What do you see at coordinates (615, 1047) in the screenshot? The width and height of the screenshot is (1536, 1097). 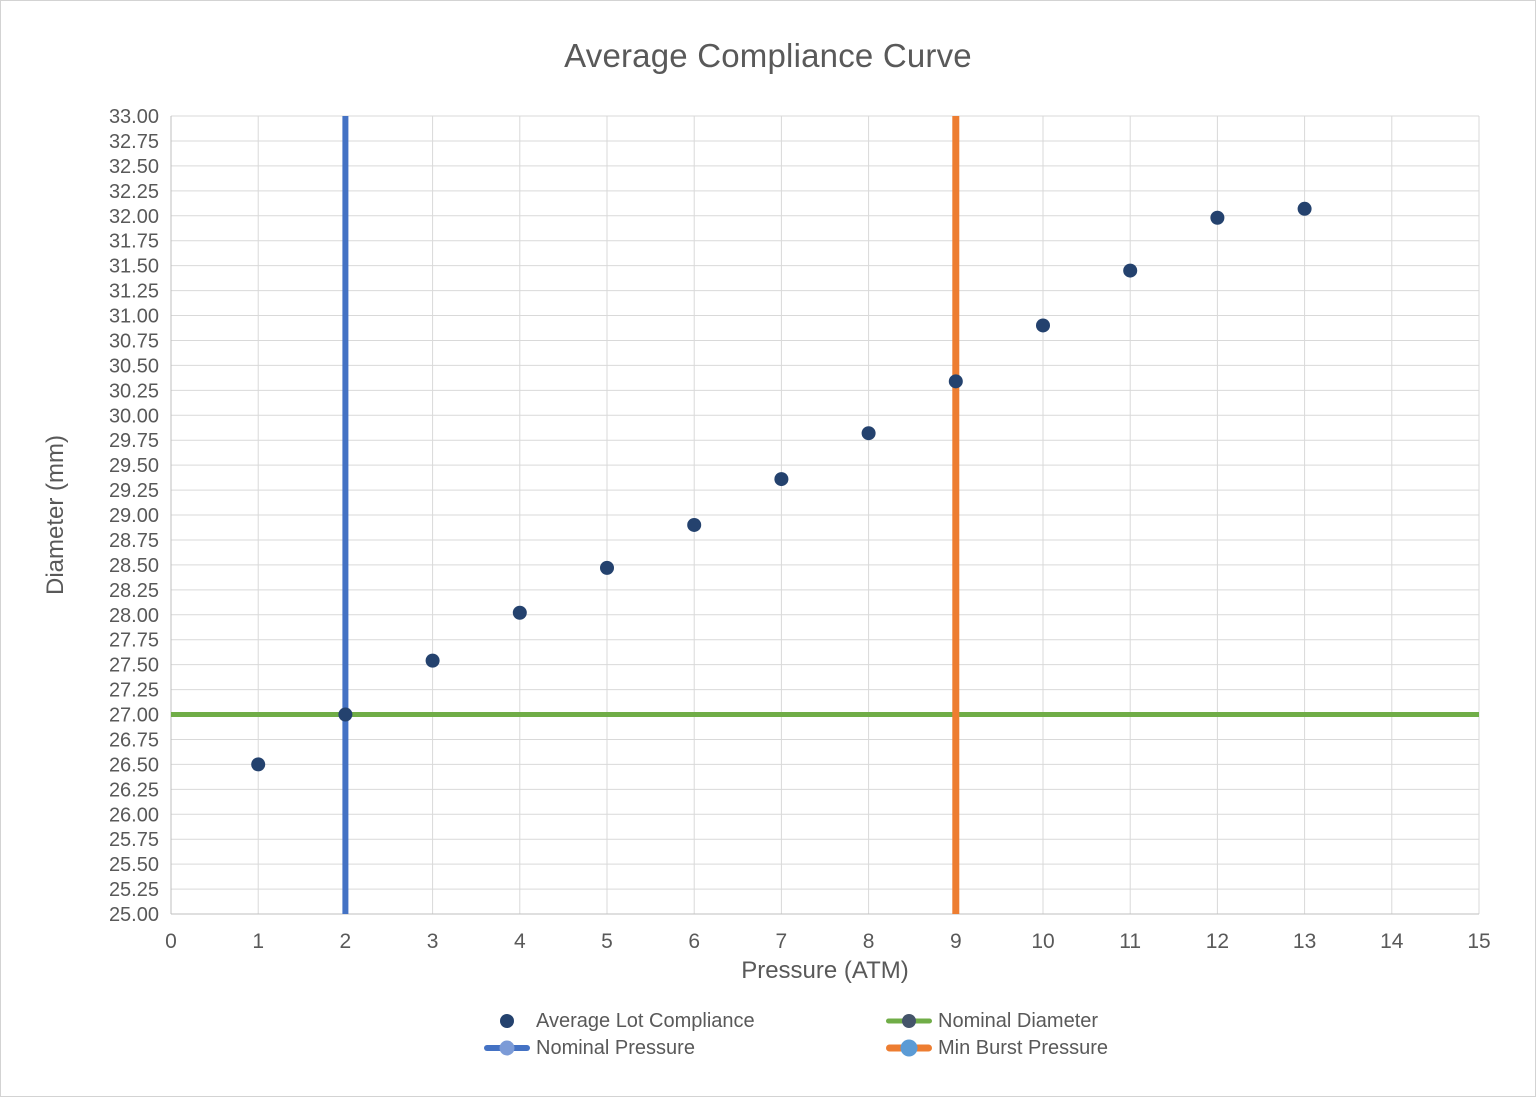 I see `legend-label: Nominal Pressure` at bounding box center [615, 1047].